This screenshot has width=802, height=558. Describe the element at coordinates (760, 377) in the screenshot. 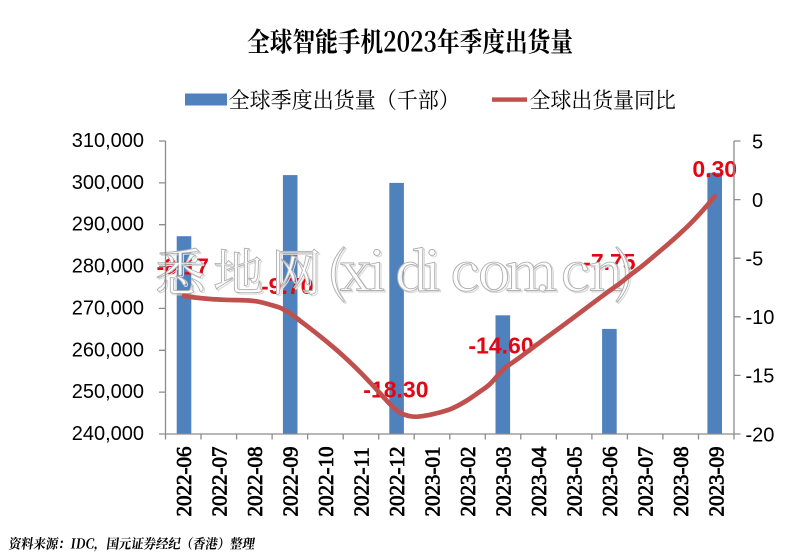

I see `svg-text: -15` at that location.